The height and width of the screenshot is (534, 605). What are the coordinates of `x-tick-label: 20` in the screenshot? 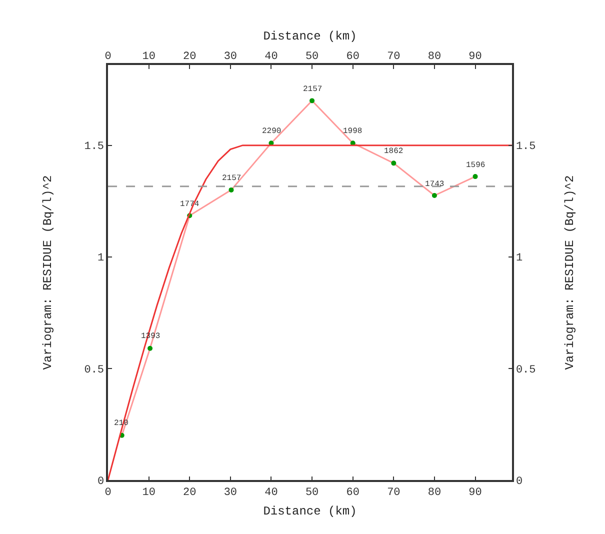 It's located at (189, 56).